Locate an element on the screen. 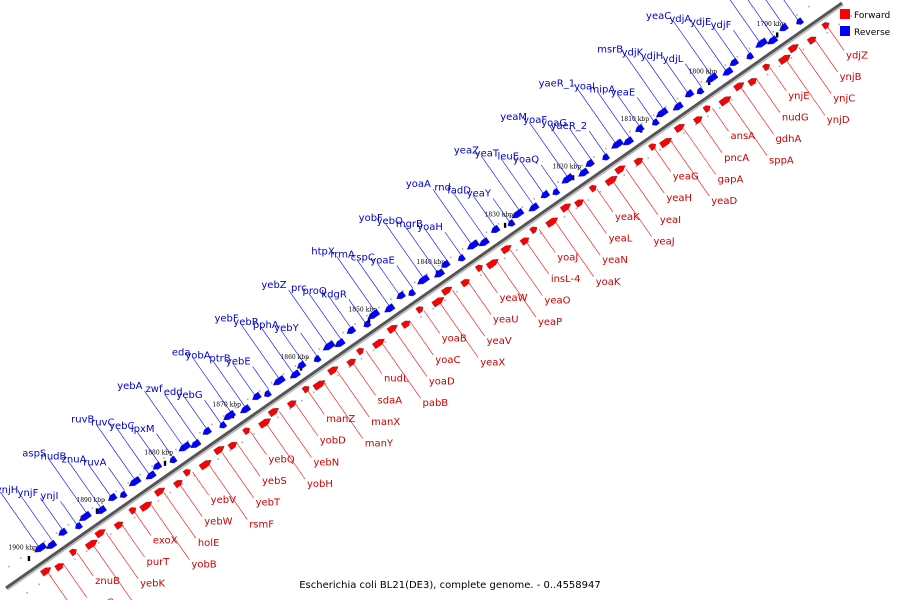 The image size is (900, 600). kbp-tick-label: 1830 kbp is located at coordinates (499, 214).